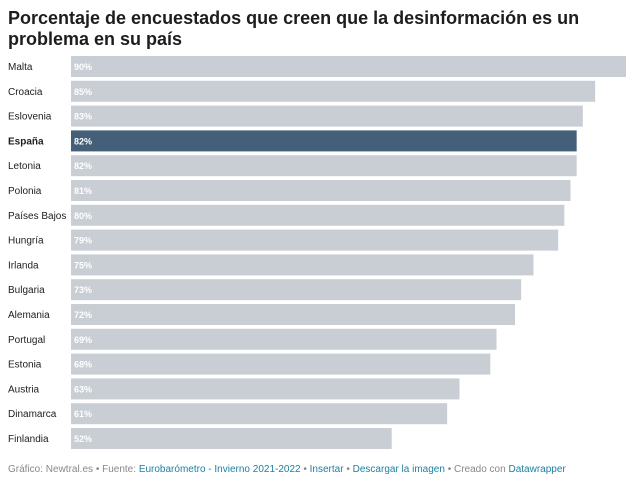  What do you see at coordinates (30, 117) in the screenshot?
I see `category-label: Eslovenia` at bounding box center [30, 117].